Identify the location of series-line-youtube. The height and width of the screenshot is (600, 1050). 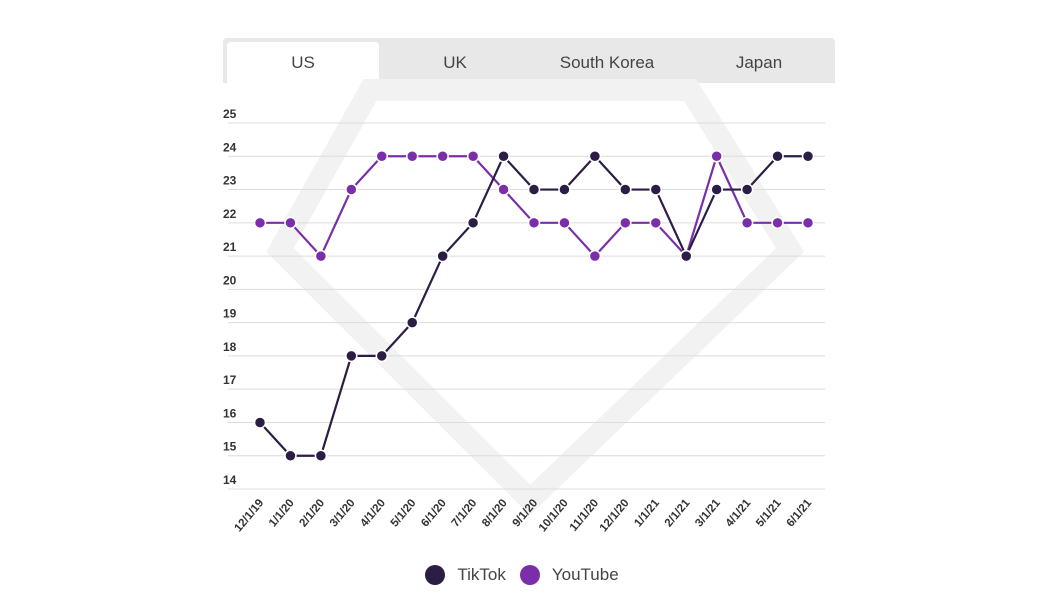
(534, 206).